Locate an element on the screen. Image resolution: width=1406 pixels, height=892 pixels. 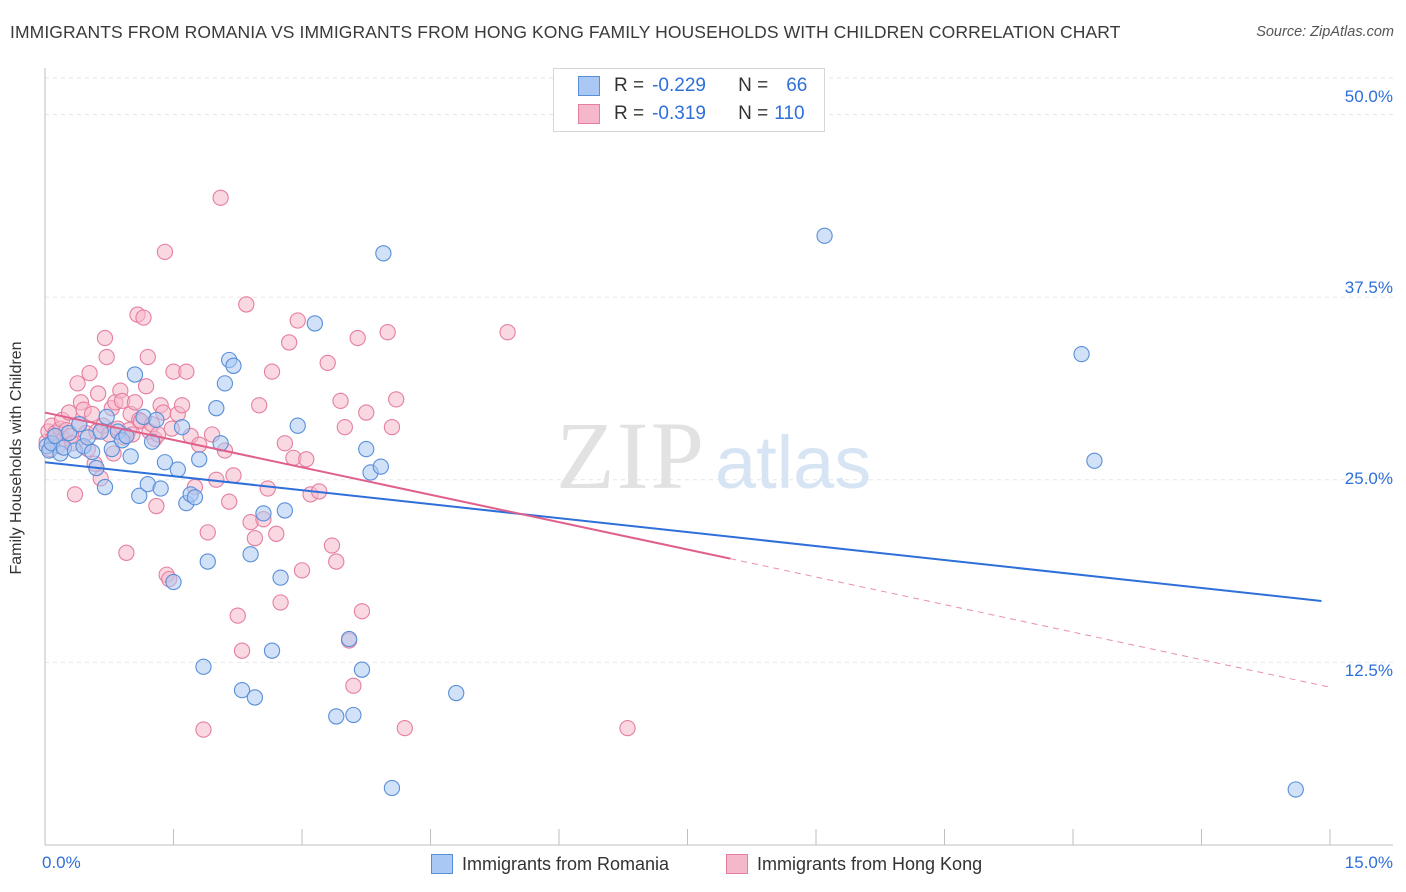
legend-item-romania: Immigrants from Romania is located at coordinates (550, 864).